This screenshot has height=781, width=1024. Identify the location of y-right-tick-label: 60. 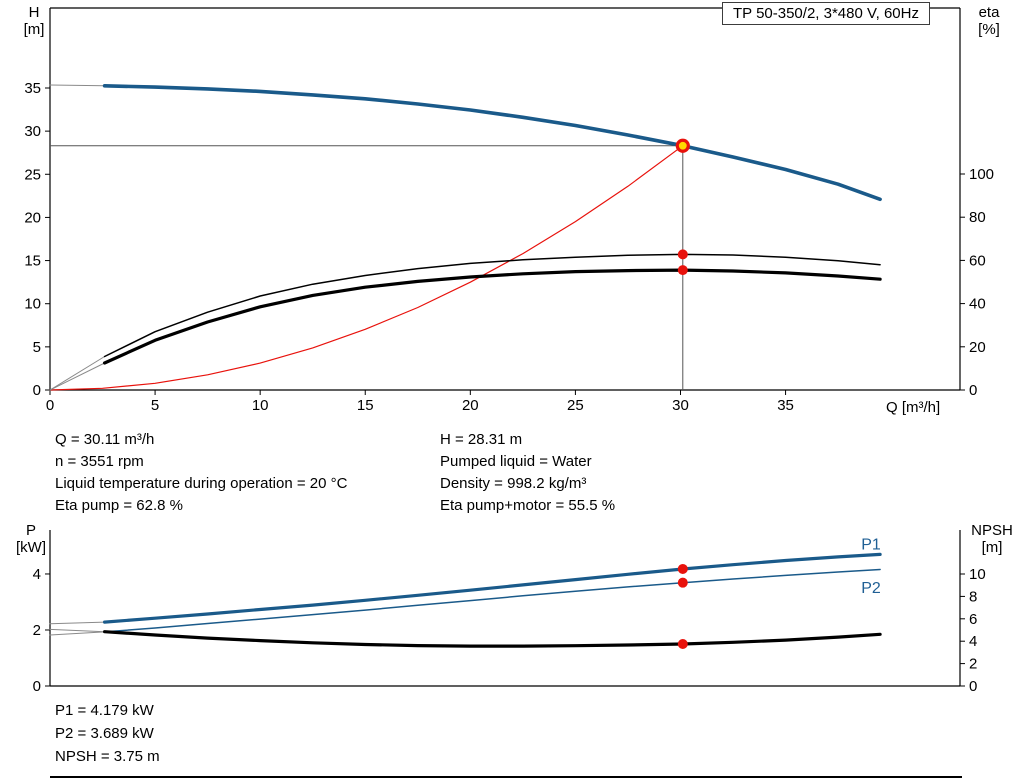
(977, 260).